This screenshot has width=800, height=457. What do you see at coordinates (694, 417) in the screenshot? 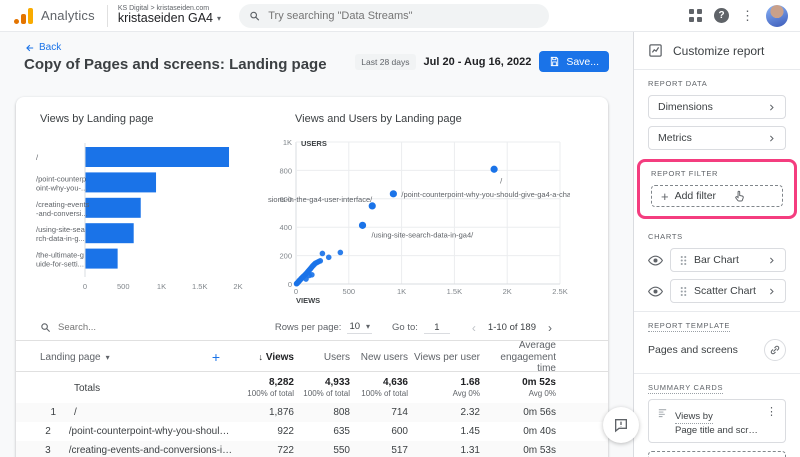
I see `summary-card-title: Views by` at bounding box center [694, 417].